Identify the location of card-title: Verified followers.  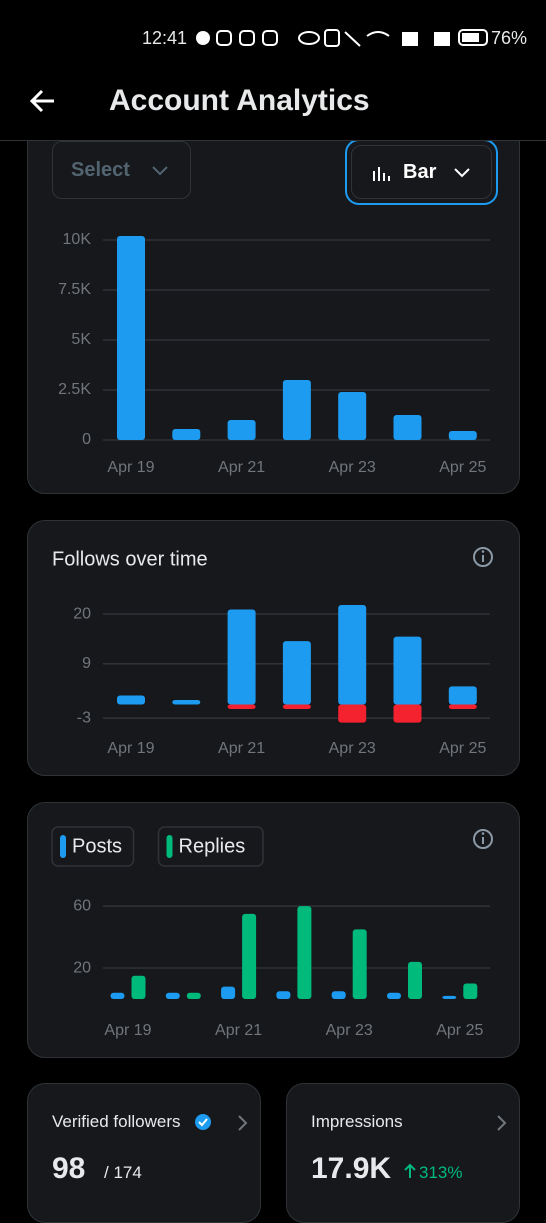
(116, 1121).